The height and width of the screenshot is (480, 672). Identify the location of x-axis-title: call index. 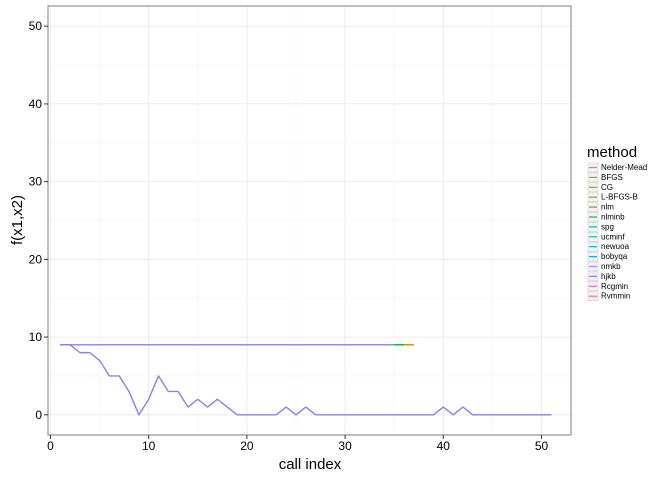
(310, 464).